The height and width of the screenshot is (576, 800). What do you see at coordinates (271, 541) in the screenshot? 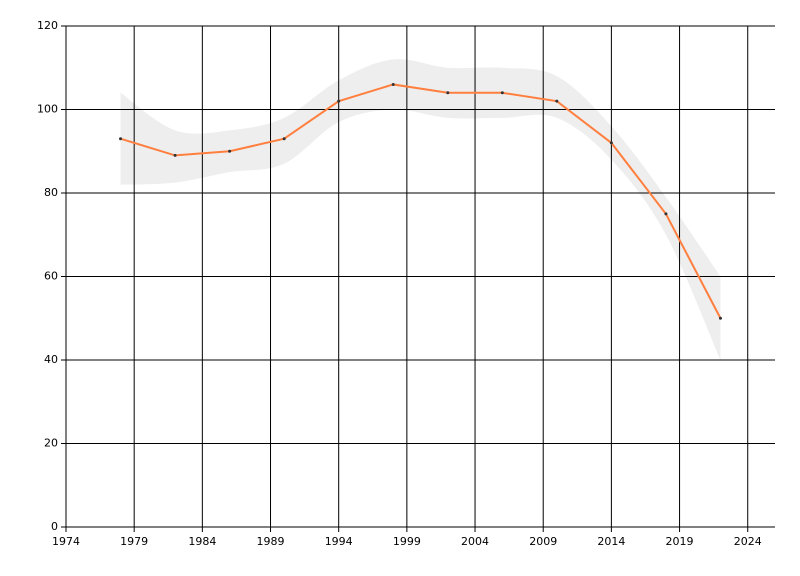
I see `x-tick-label: 1989` at bounding box center [271, 541].